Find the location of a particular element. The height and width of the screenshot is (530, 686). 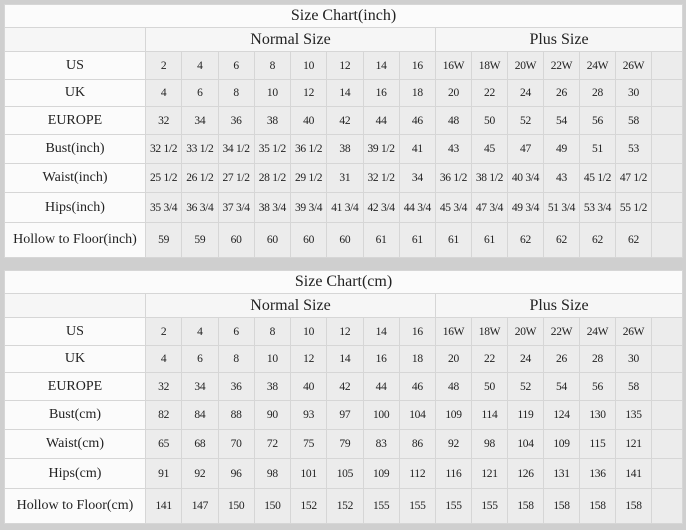

chart-title: Size Chart(cm) is located at coordinates (343, 282).